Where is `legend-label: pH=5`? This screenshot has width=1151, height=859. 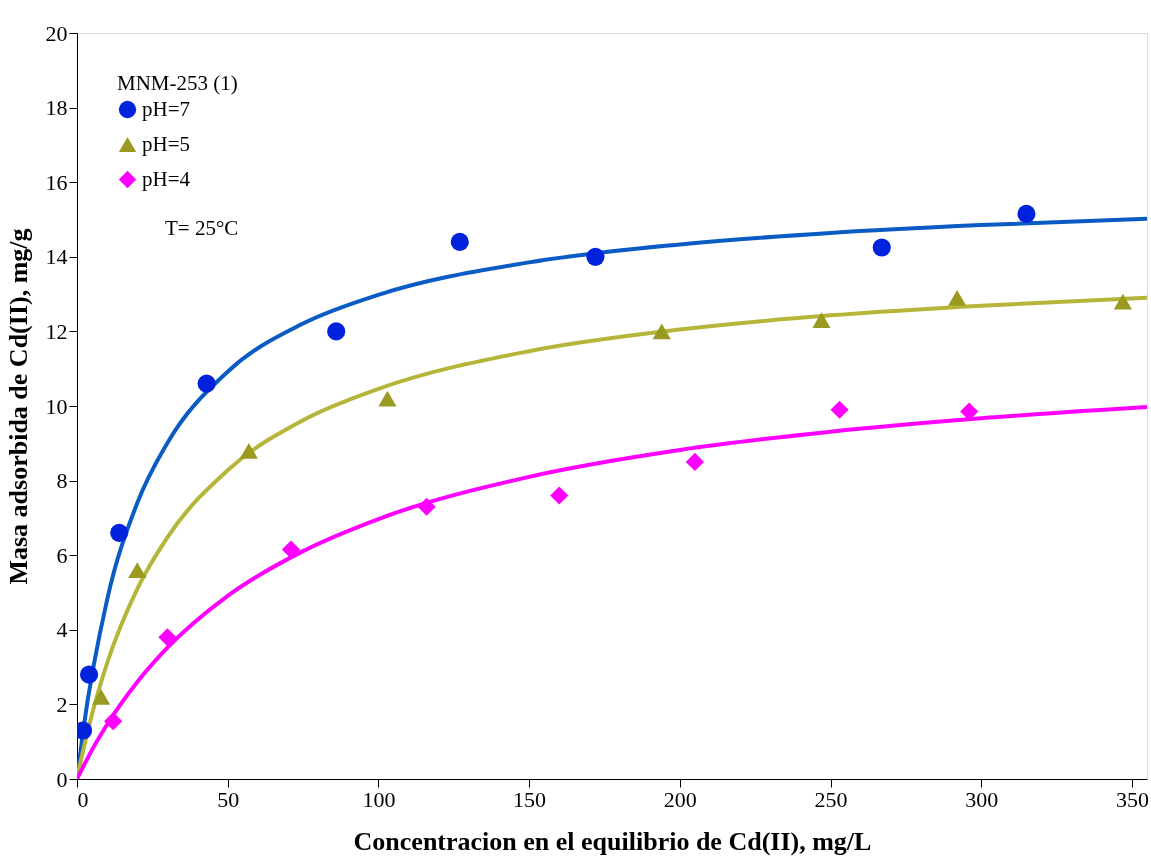
legend-label: pH=5 is located at coordinates (166, 143).